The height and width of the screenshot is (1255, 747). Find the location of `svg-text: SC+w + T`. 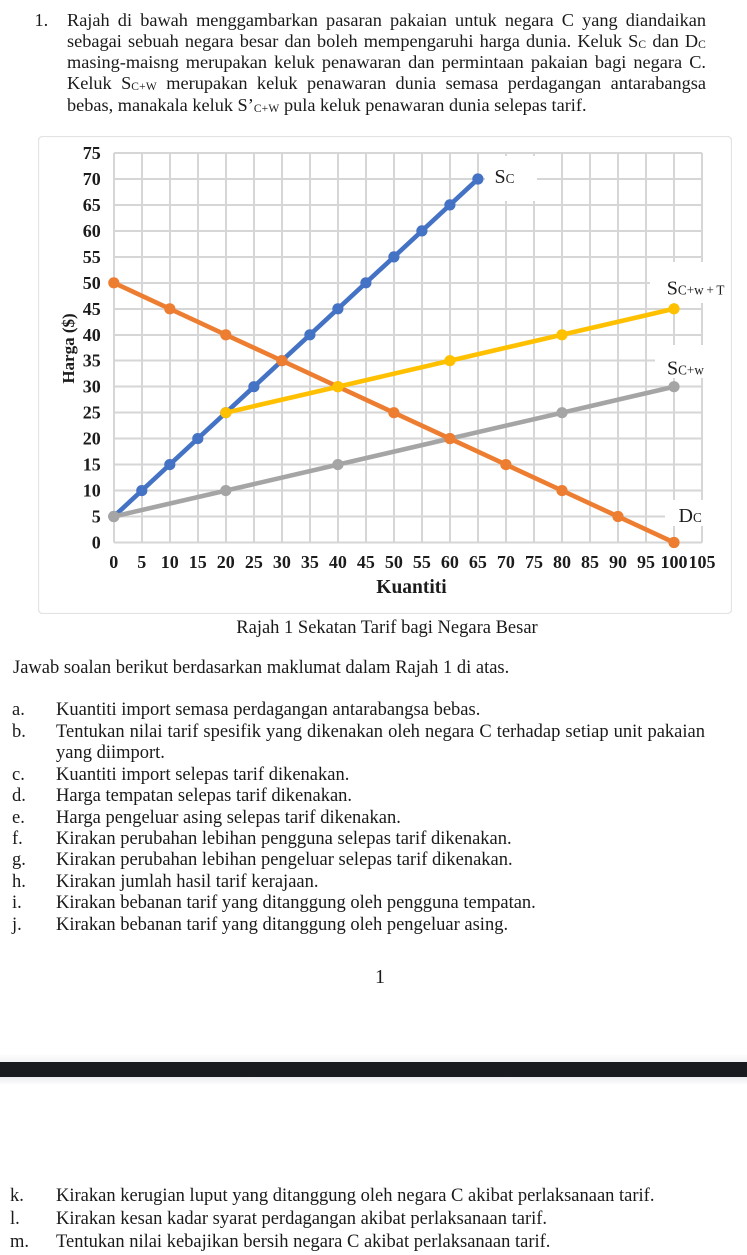

svg-text: SC+w + T is located at coordinates (696, 288).